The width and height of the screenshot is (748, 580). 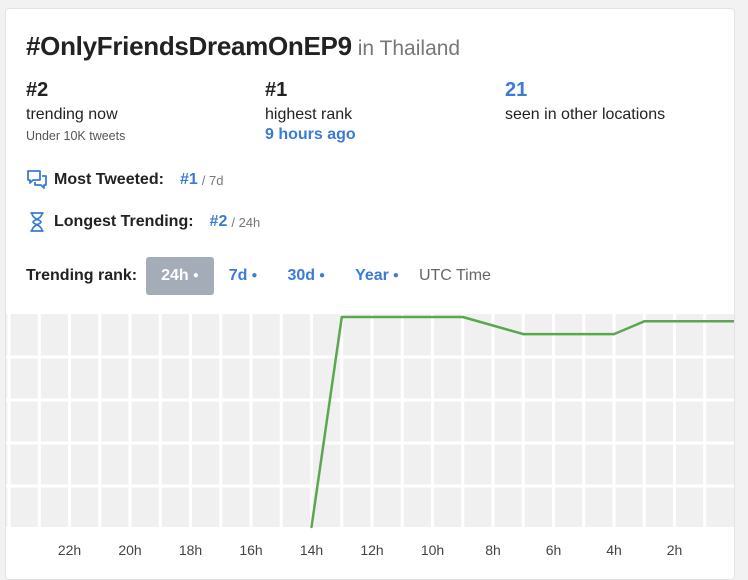 What do you see at coordinates (37, 222) in the screenshot?
I see `hourglass-icon` at bounding box center [37, 222].